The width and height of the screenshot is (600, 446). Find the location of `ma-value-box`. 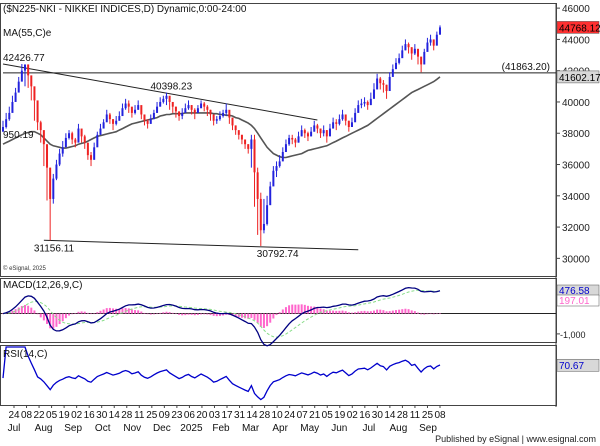

ma-value-box is located at coordinates (578, 77).